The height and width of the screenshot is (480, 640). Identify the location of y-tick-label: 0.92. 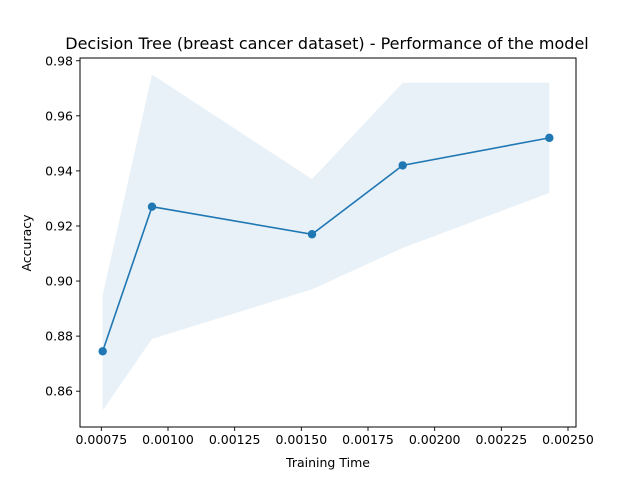
(59, 225).